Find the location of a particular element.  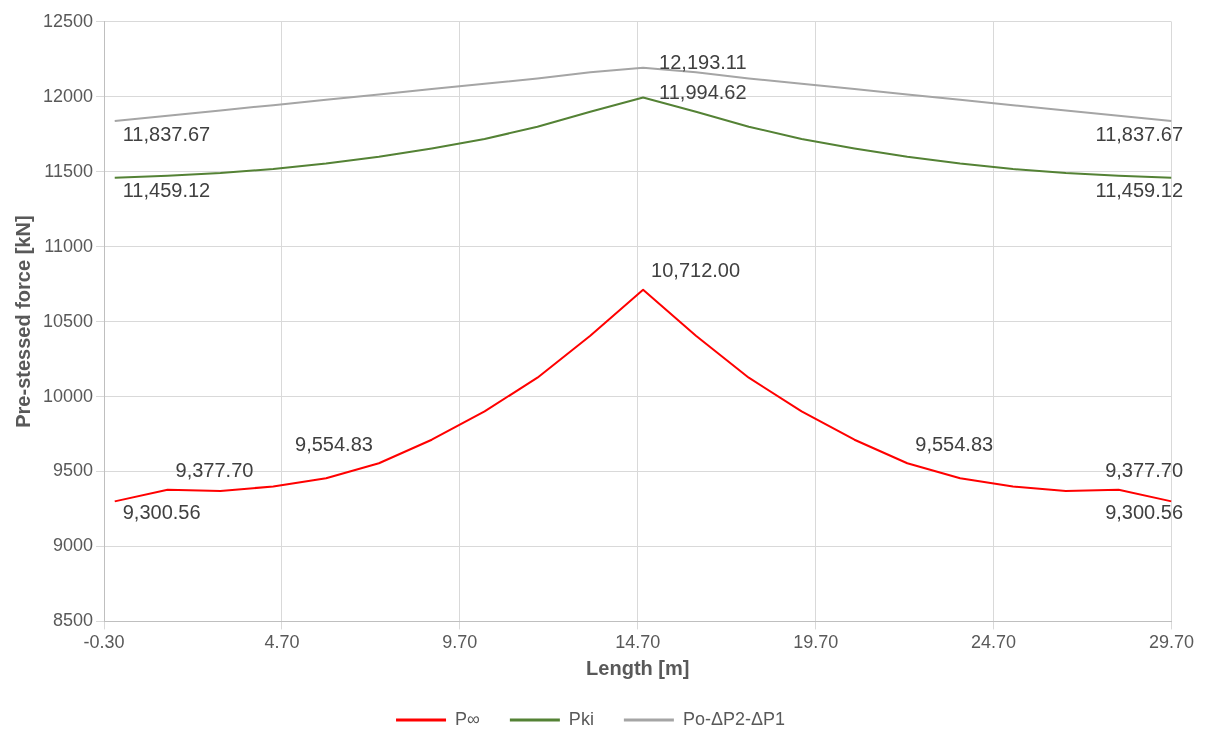

x-axis-title: Length [m] is located at coordinates (638, 667).